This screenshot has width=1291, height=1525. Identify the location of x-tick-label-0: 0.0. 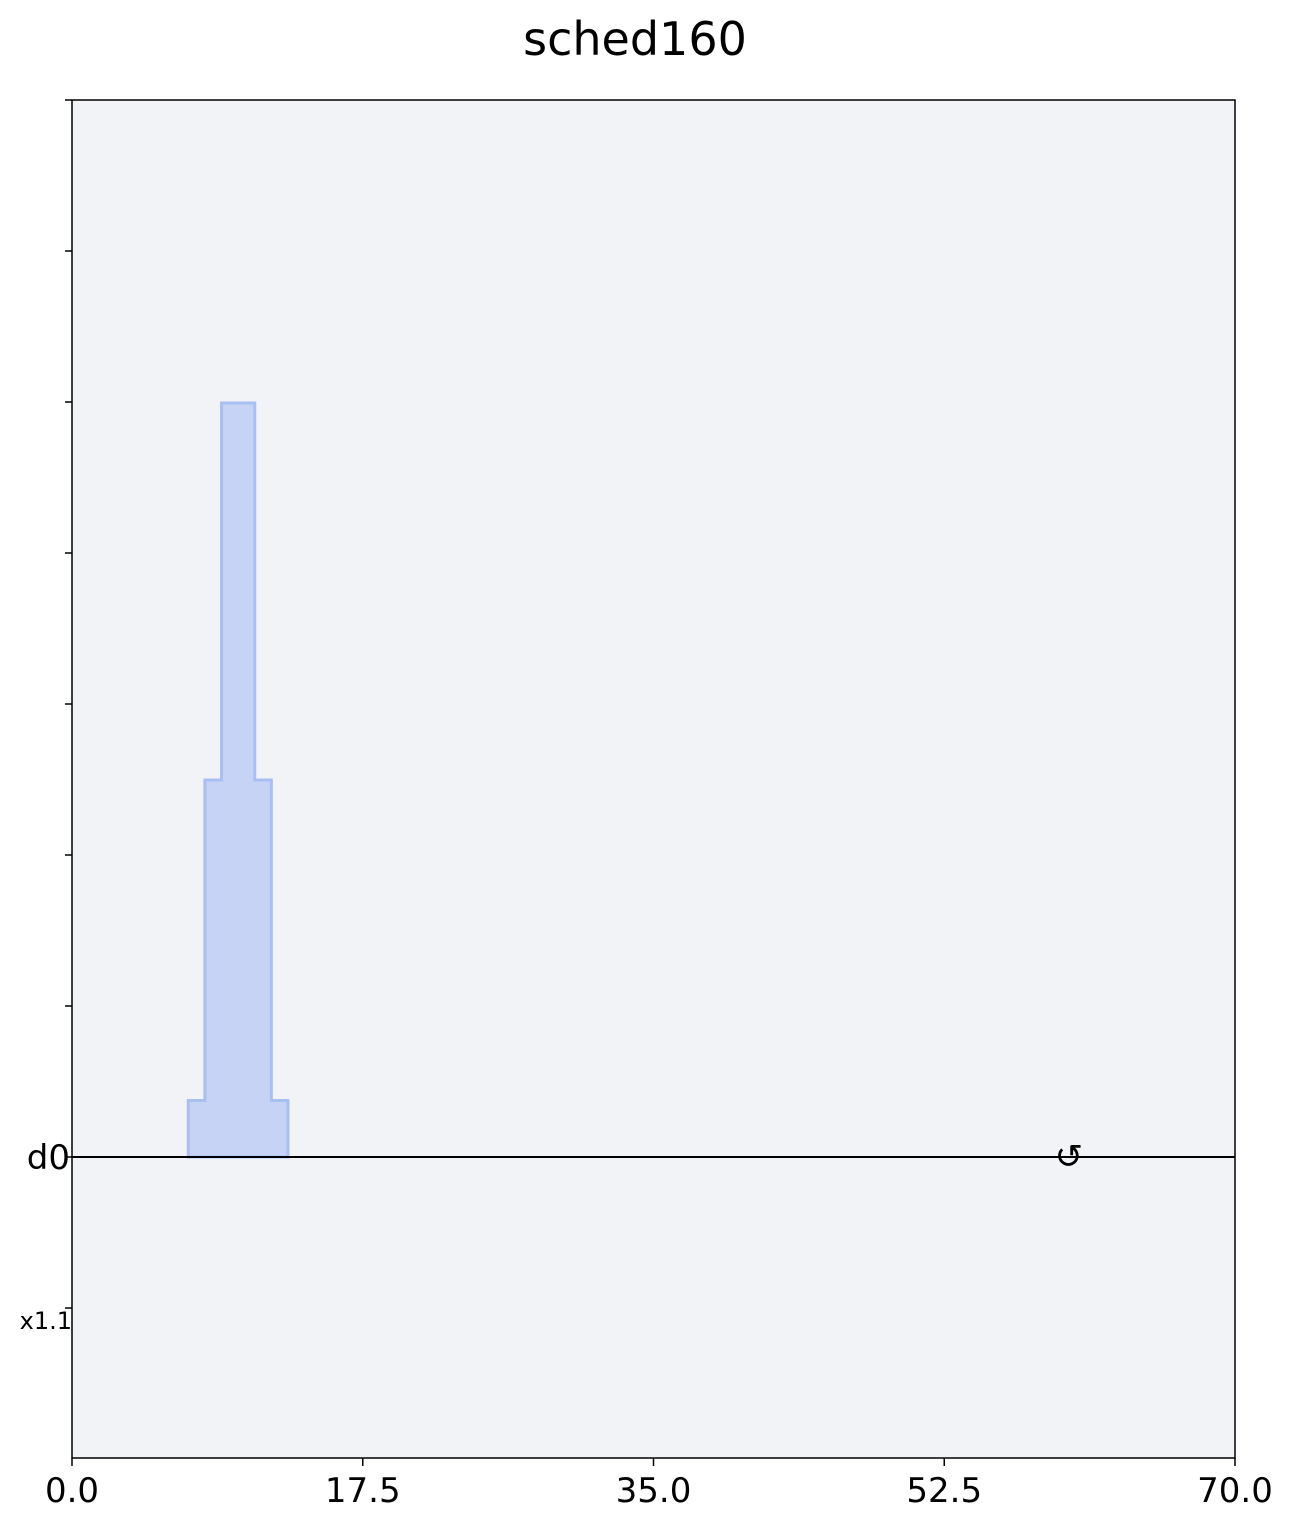
(72, 1491).